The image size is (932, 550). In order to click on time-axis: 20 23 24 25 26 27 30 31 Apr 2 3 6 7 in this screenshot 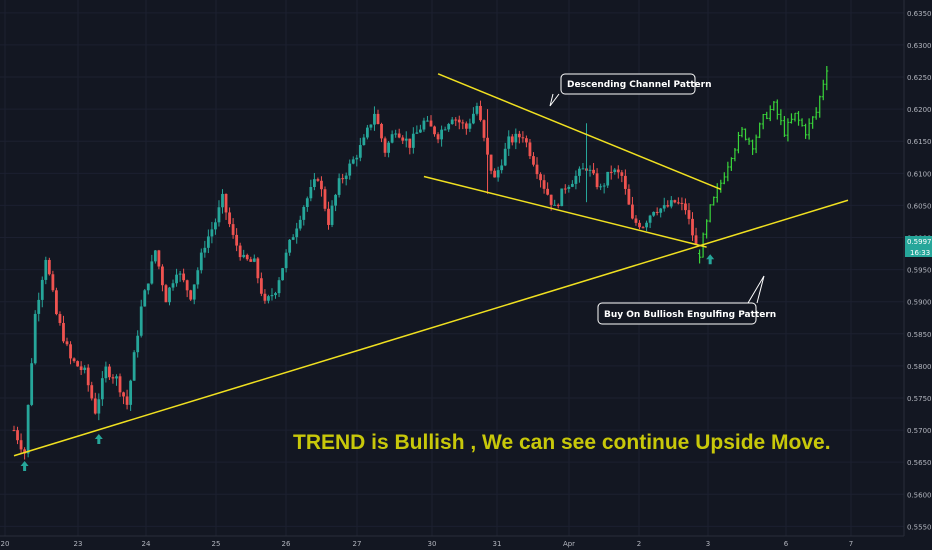, I will do `click(427, 544)`.